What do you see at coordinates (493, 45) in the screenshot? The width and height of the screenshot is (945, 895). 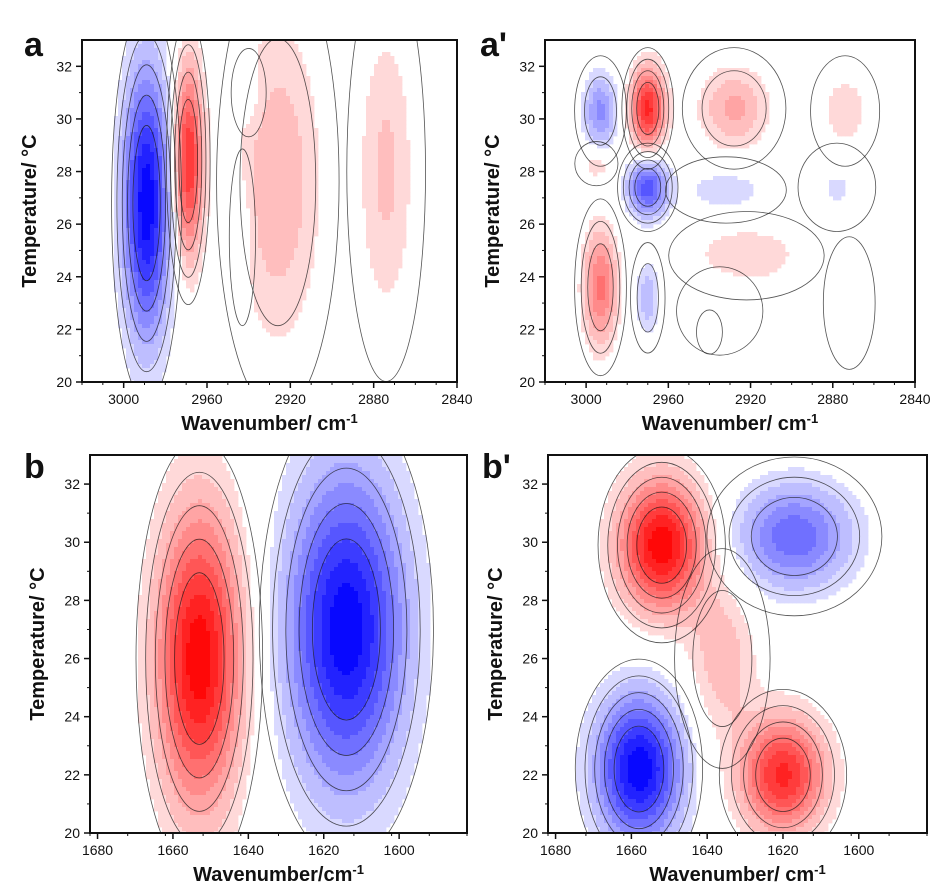 I see `panel-label: a'` at bounding box center [493, 45].